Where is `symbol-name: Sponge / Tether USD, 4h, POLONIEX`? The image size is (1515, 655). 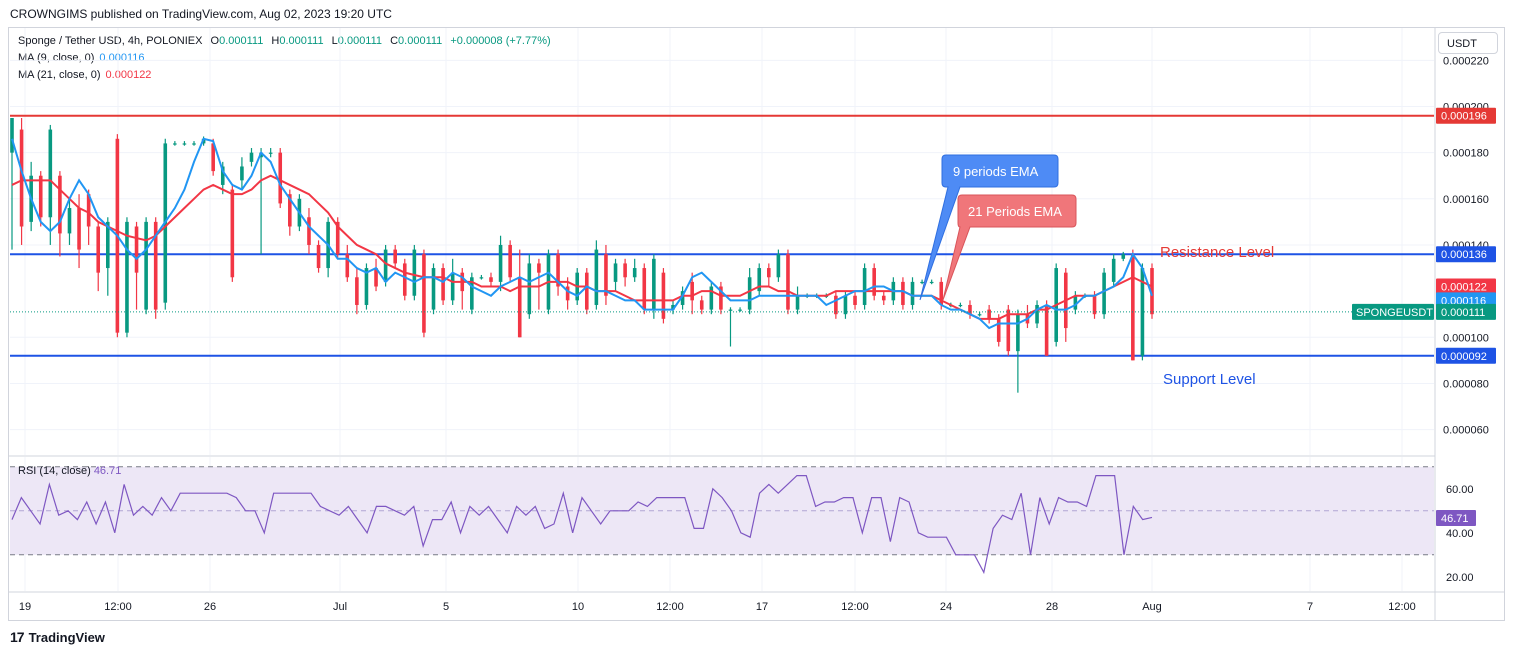 symbol-name: Sponge / Tether USD, 4h, POLONIEX is located at coordinates (110, 41).